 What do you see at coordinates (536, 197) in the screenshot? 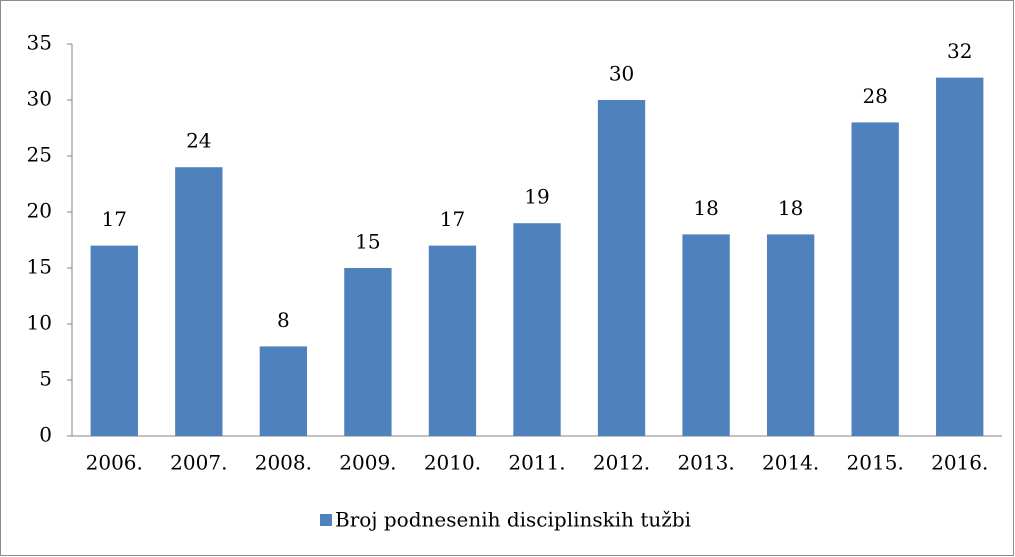
I see `data-label: 19` at bounding box center [536, 197].